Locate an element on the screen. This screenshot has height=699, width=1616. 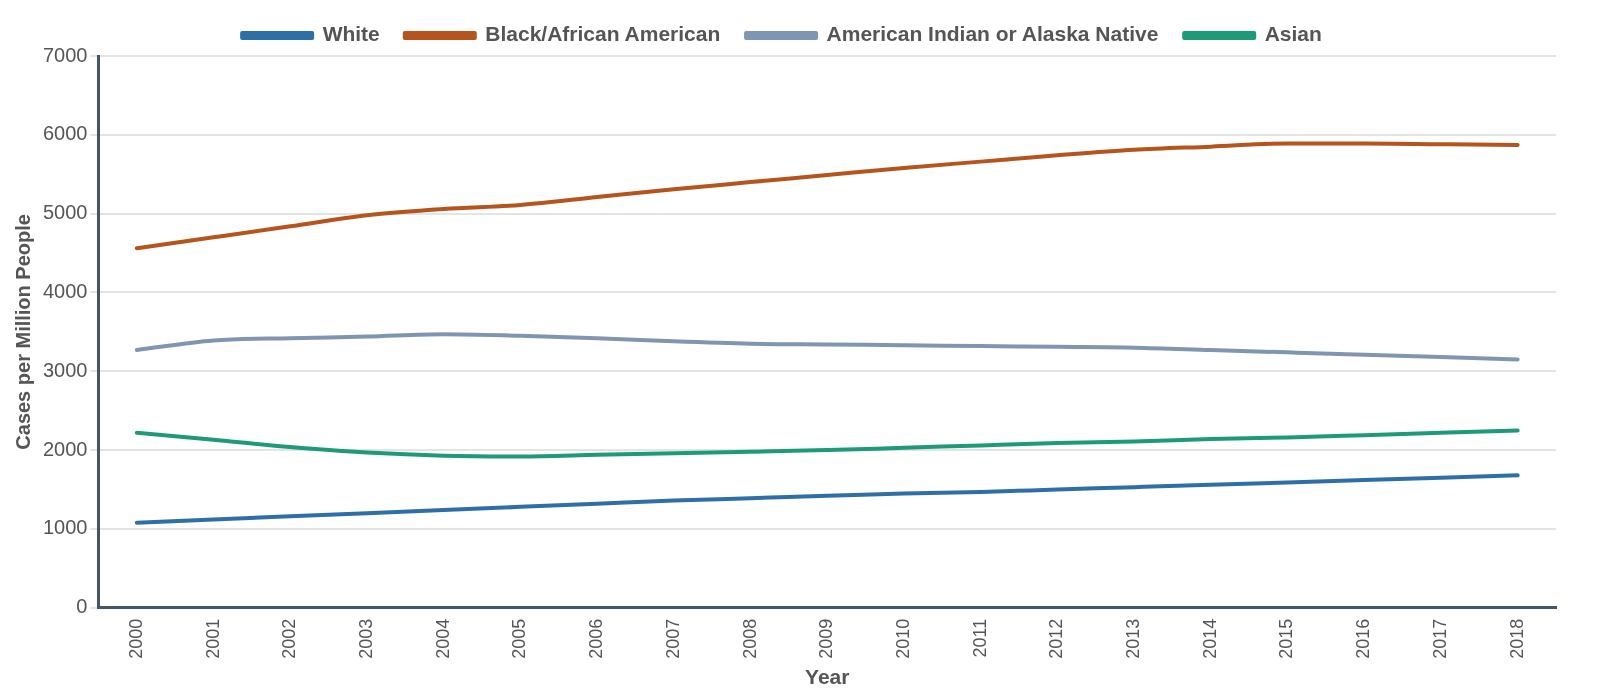
legend-label: White is located at coordinates (351, 34).